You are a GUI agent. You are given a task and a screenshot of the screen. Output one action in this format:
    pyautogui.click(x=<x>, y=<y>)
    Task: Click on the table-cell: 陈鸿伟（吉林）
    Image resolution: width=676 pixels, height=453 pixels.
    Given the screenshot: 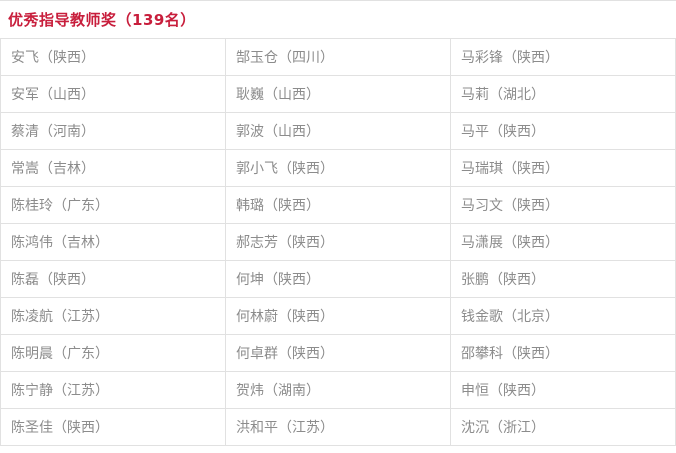 What is the action you would take?
    pyautogui.click(x=113, y=242)
    